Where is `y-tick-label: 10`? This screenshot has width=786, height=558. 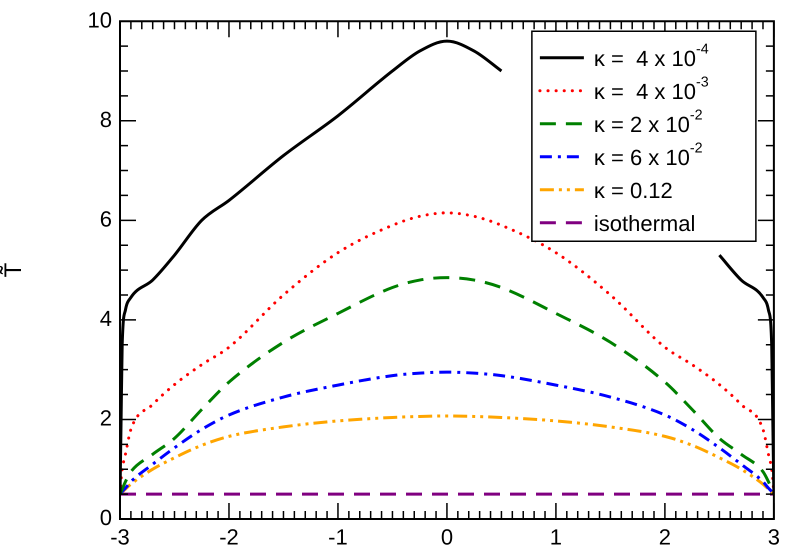
y-tick-label: 10 is located at coordinates (100, 19).